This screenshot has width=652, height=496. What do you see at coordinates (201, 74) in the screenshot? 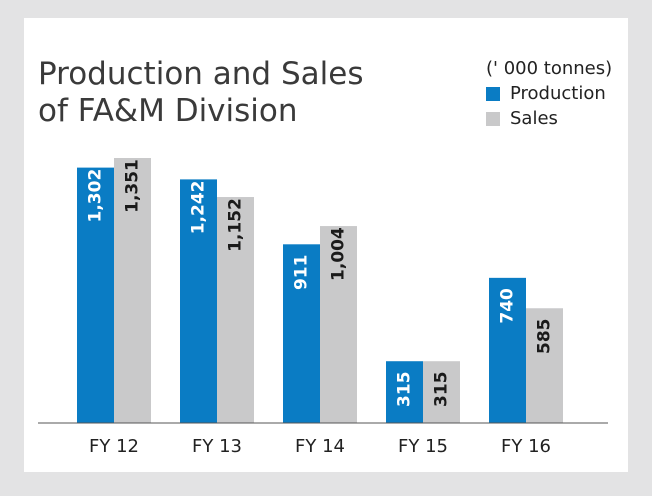
I see `chart-title-line-1: Production and Sales` at bounding box center [201, 74].